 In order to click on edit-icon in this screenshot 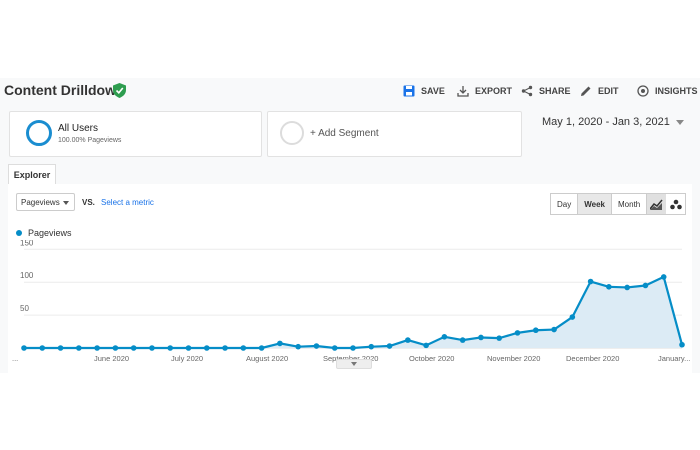, I will do `click(586, 91)`.